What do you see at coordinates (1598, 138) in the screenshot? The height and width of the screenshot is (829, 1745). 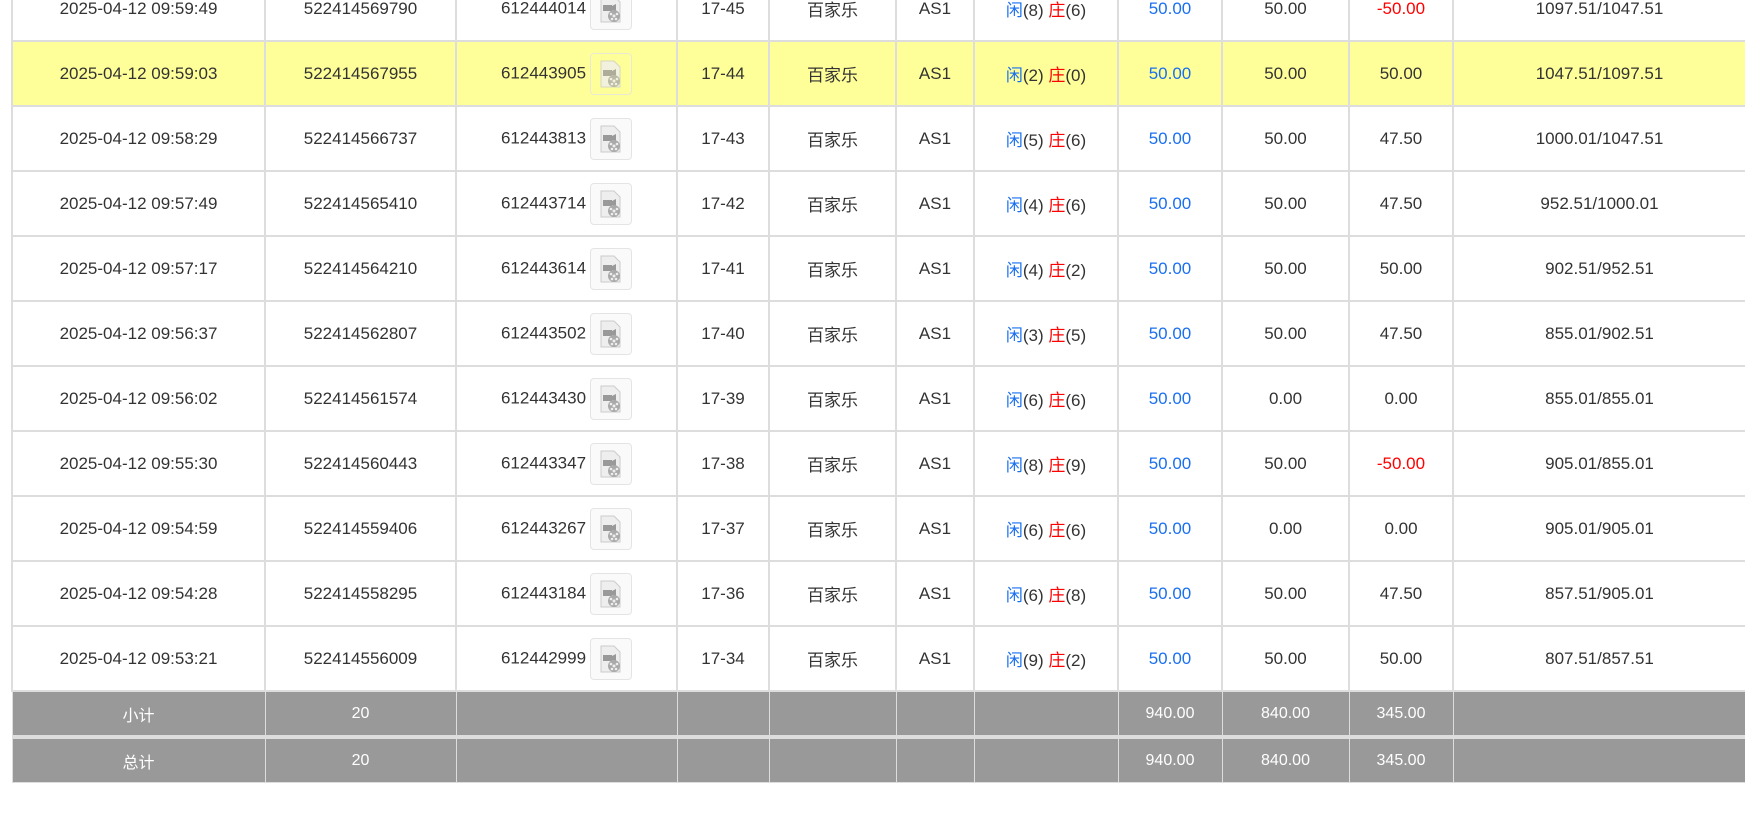 I see `balance: 1000.01/1047.51` at bounding box center [1598, 138].